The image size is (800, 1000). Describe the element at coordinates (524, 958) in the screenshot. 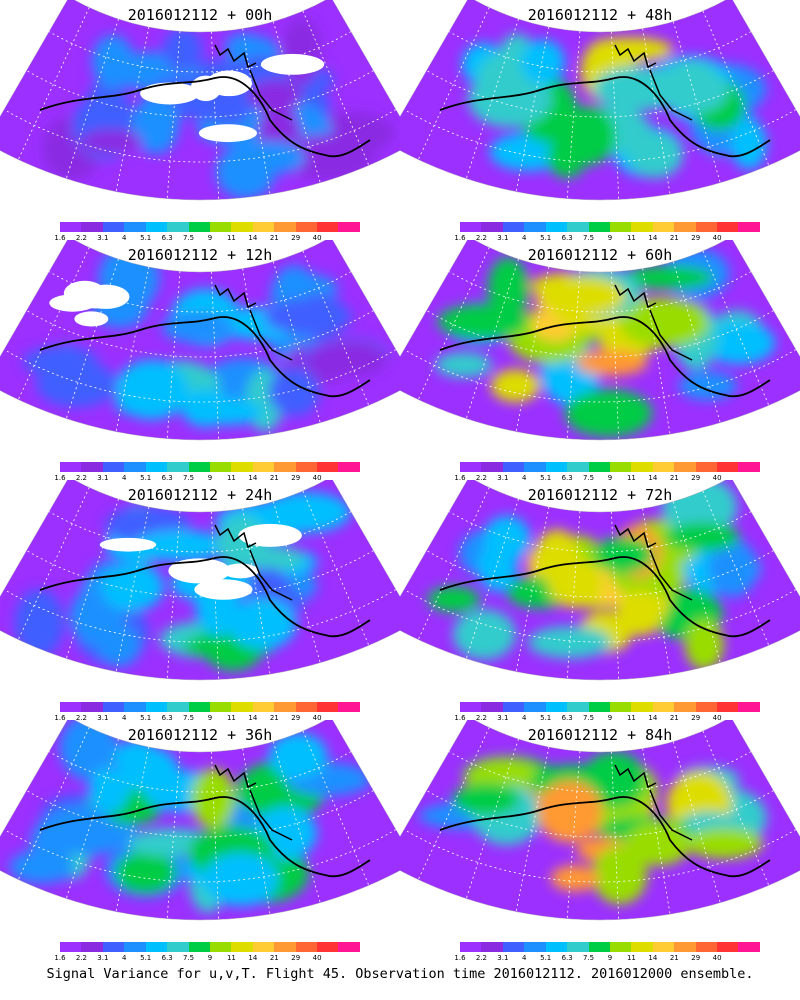

I see `colorbar-label: 4` at that location.